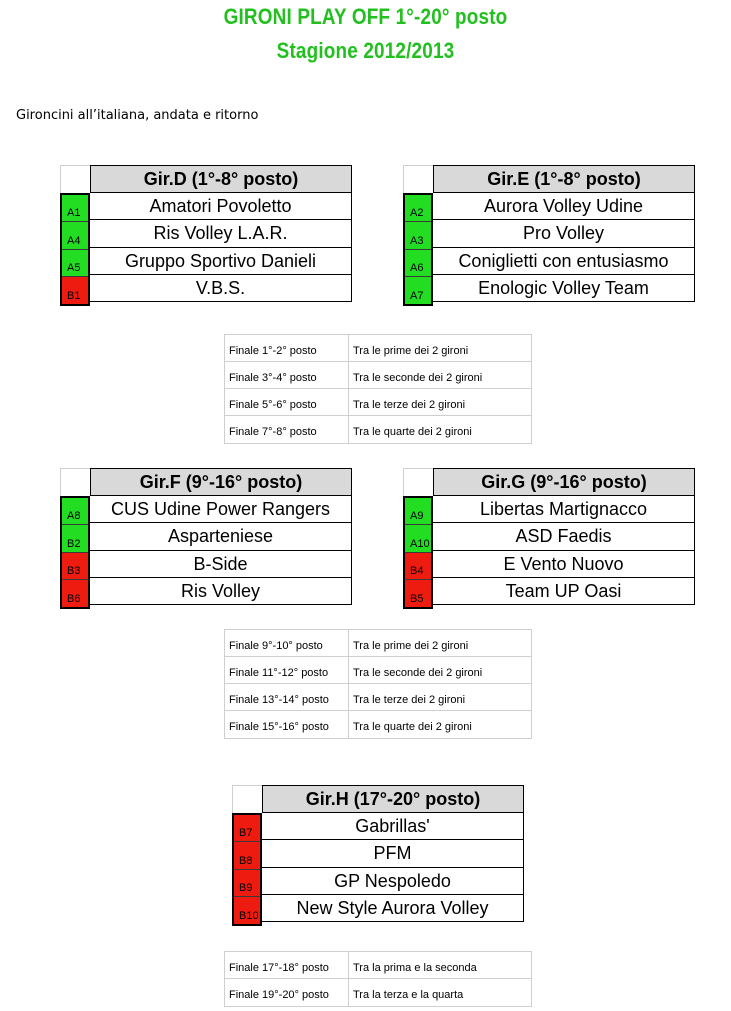 The width and height of the screenshot is (731, 1011). I want to click on seed-code: A9, so click(418, 512).